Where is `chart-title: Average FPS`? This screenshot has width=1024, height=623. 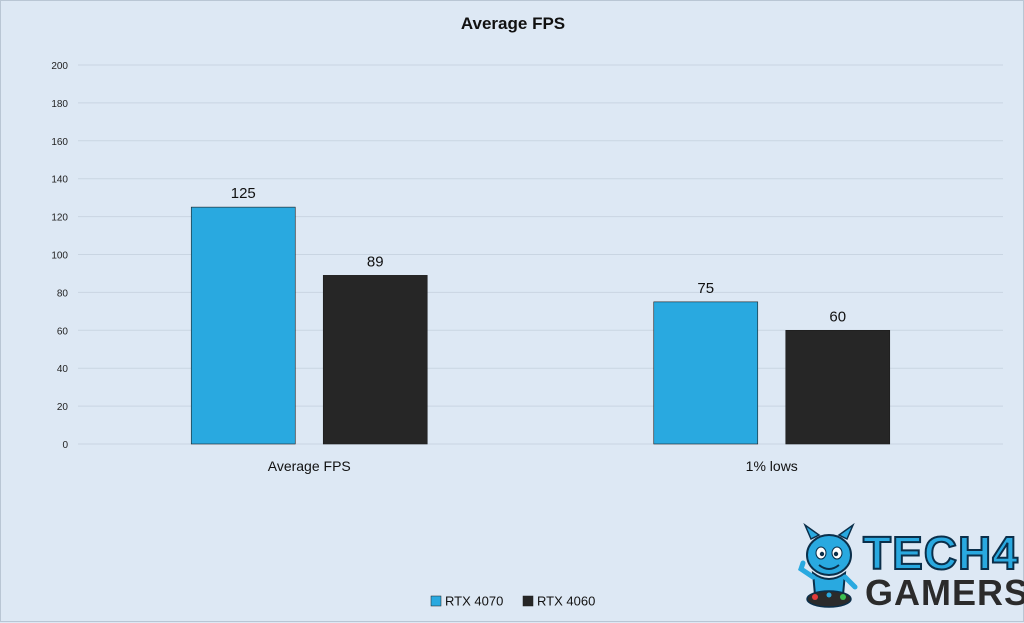 chart-title: Average FPS is located at coordinates (513, 23).